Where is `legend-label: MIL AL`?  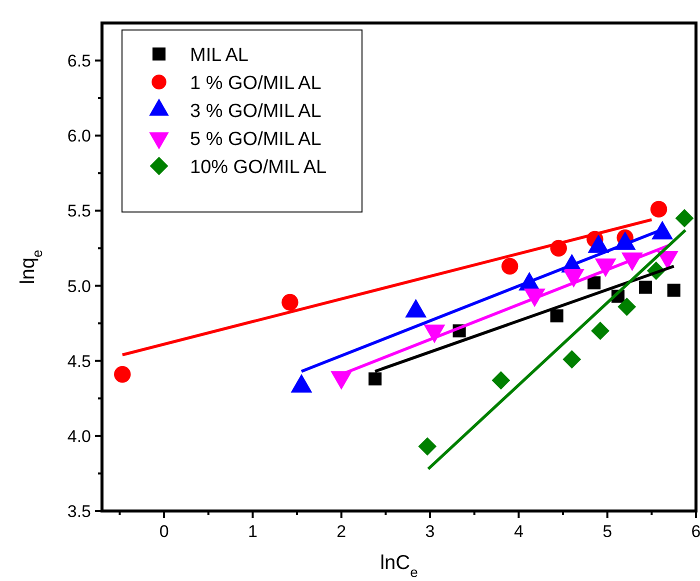 legend-label: MIL AL is located at coordinates (219, 55).